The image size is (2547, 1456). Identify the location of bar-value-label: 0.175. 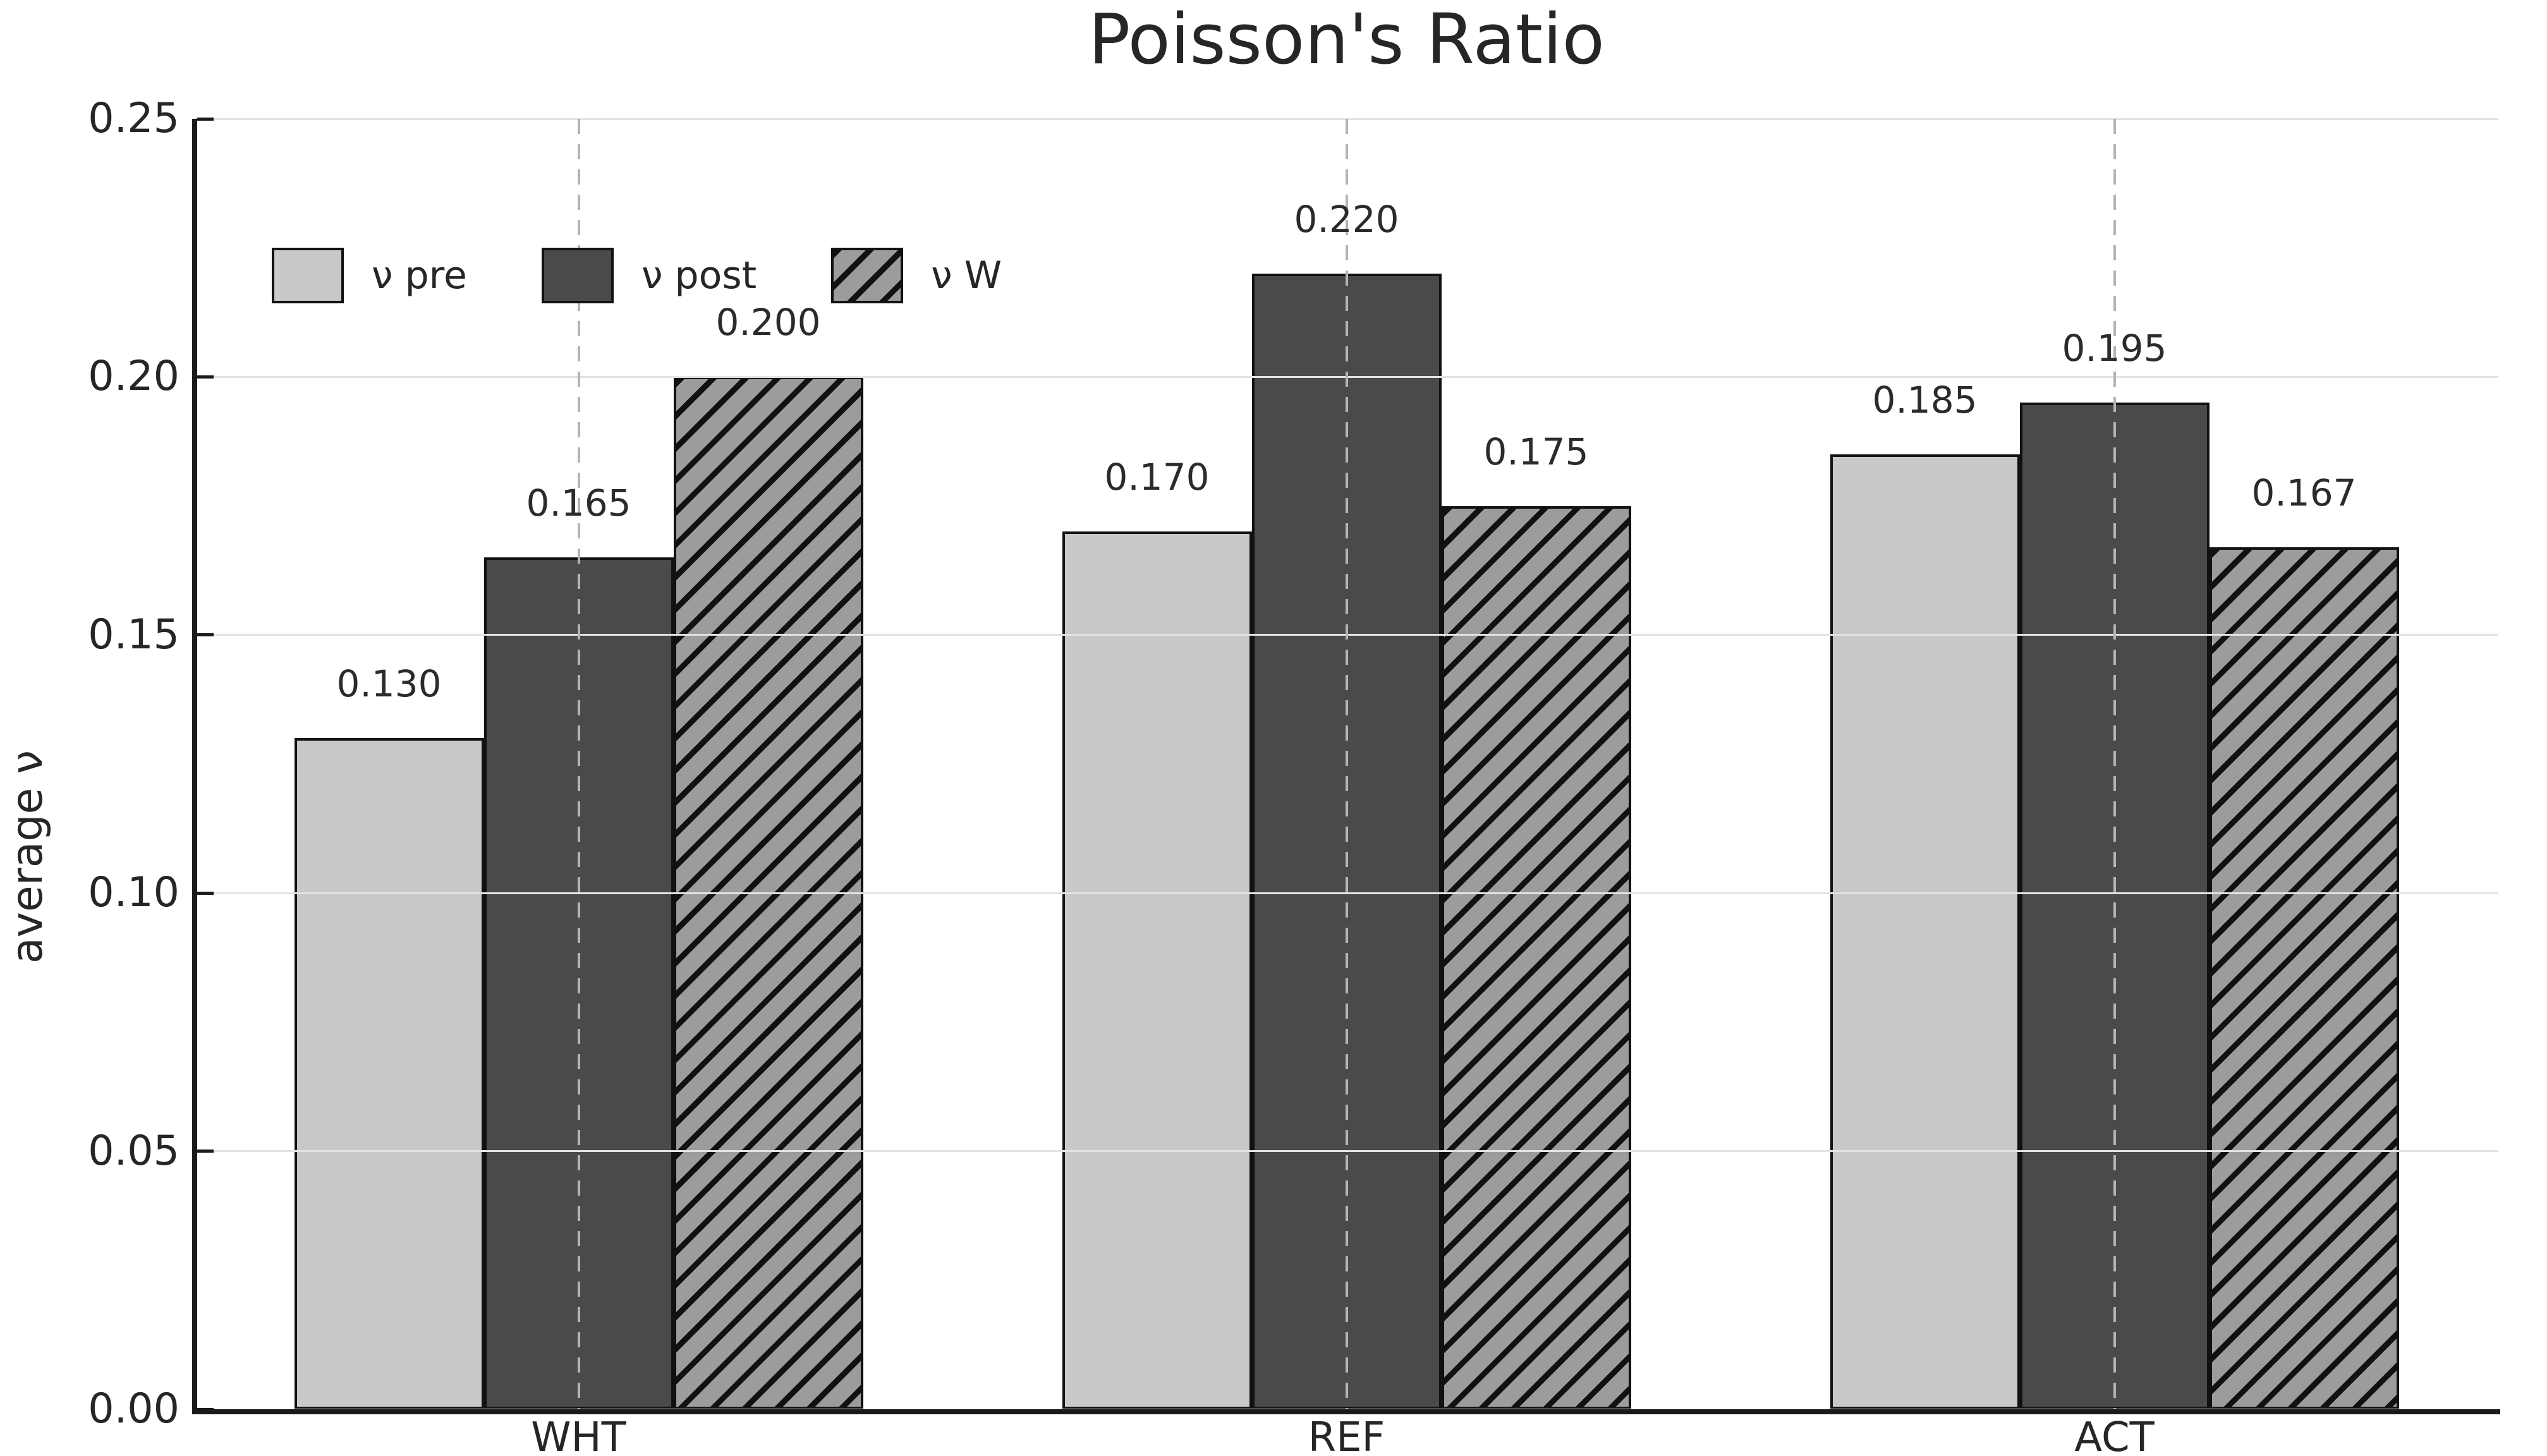
(1536, 451).